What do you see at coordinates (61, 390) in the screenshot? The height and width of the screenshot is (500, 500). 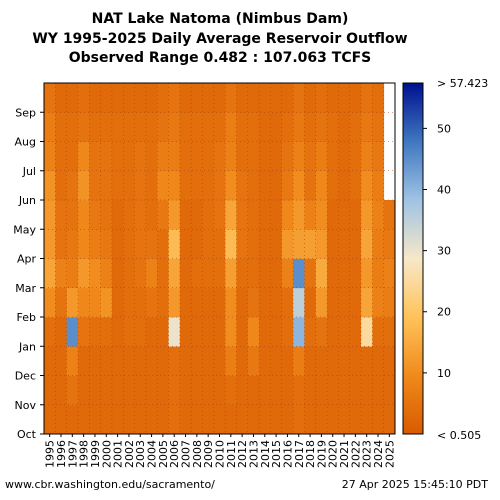 I see `heatmap-cell-1996-nov` at bounding box center [61, 390].